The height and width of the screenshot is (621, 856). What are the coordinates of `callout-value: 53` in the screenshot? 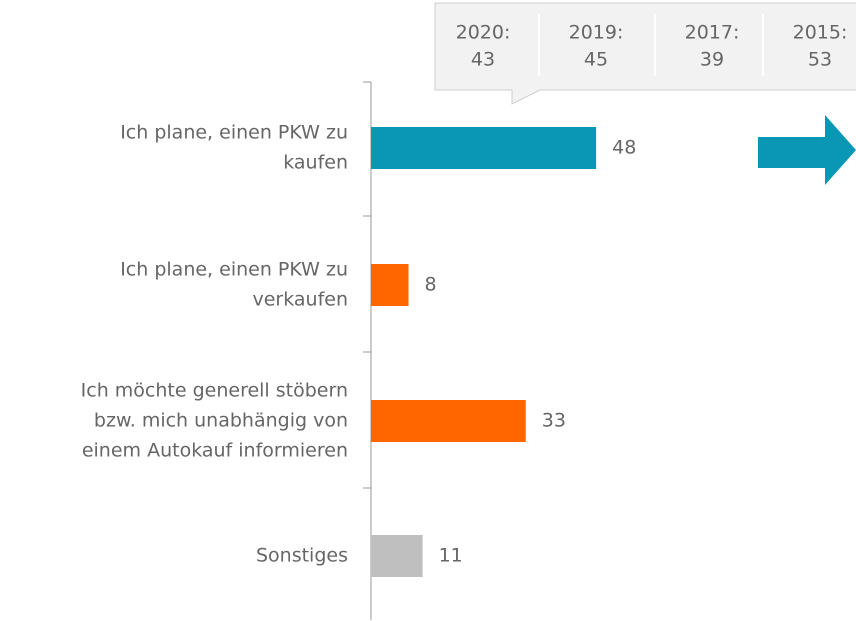 It's located at (820, 60).